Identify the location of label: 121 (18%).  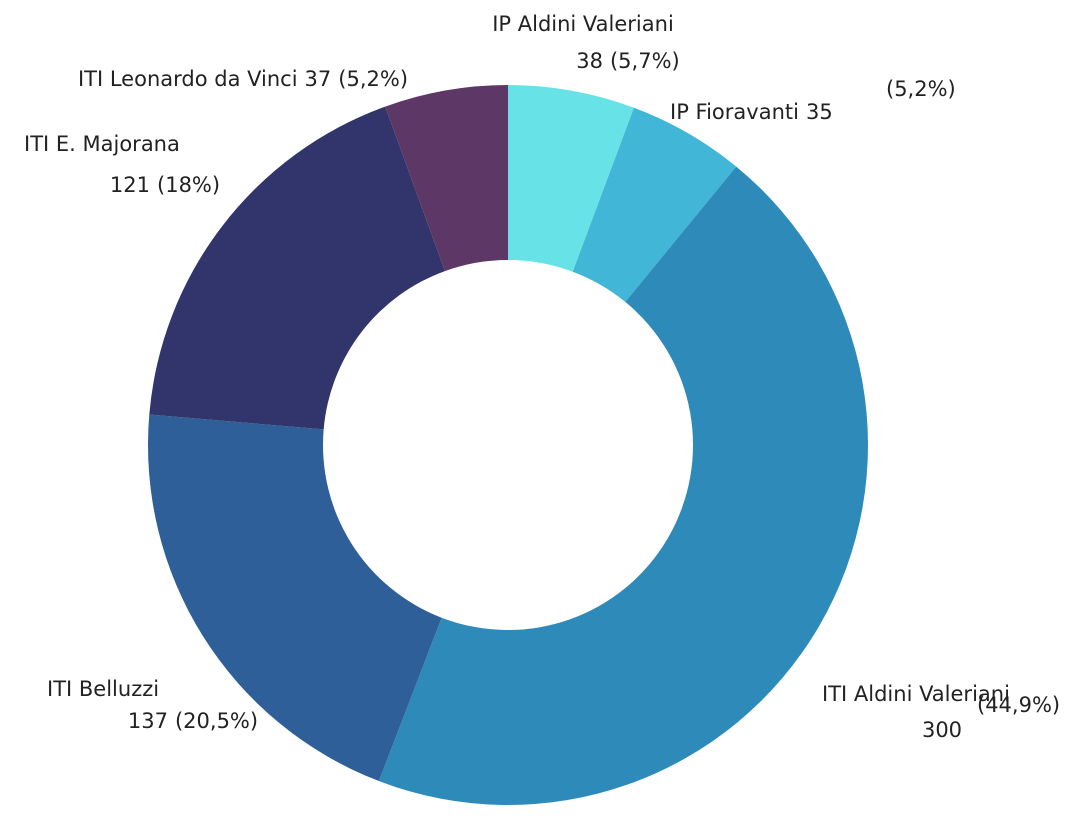
(165, 185).